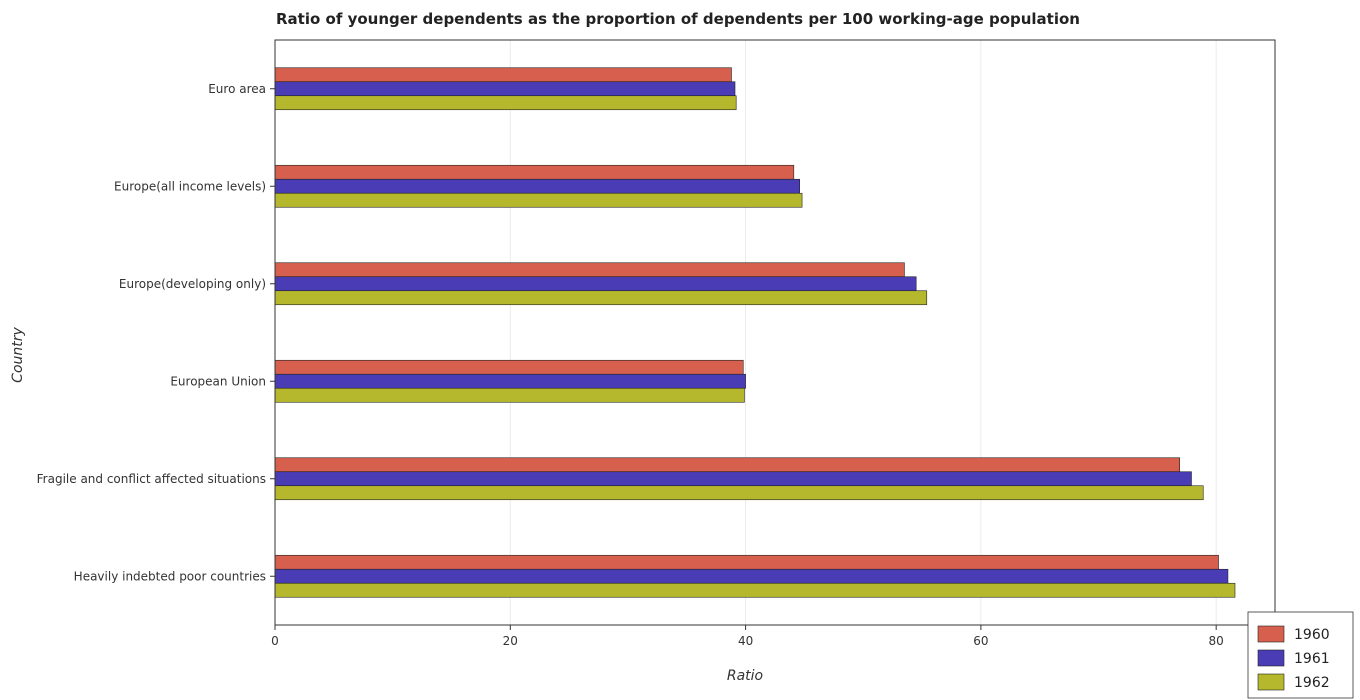 The image size is (1360, 700). I want to click on x-tick-label: 80, so click(1216, 641).